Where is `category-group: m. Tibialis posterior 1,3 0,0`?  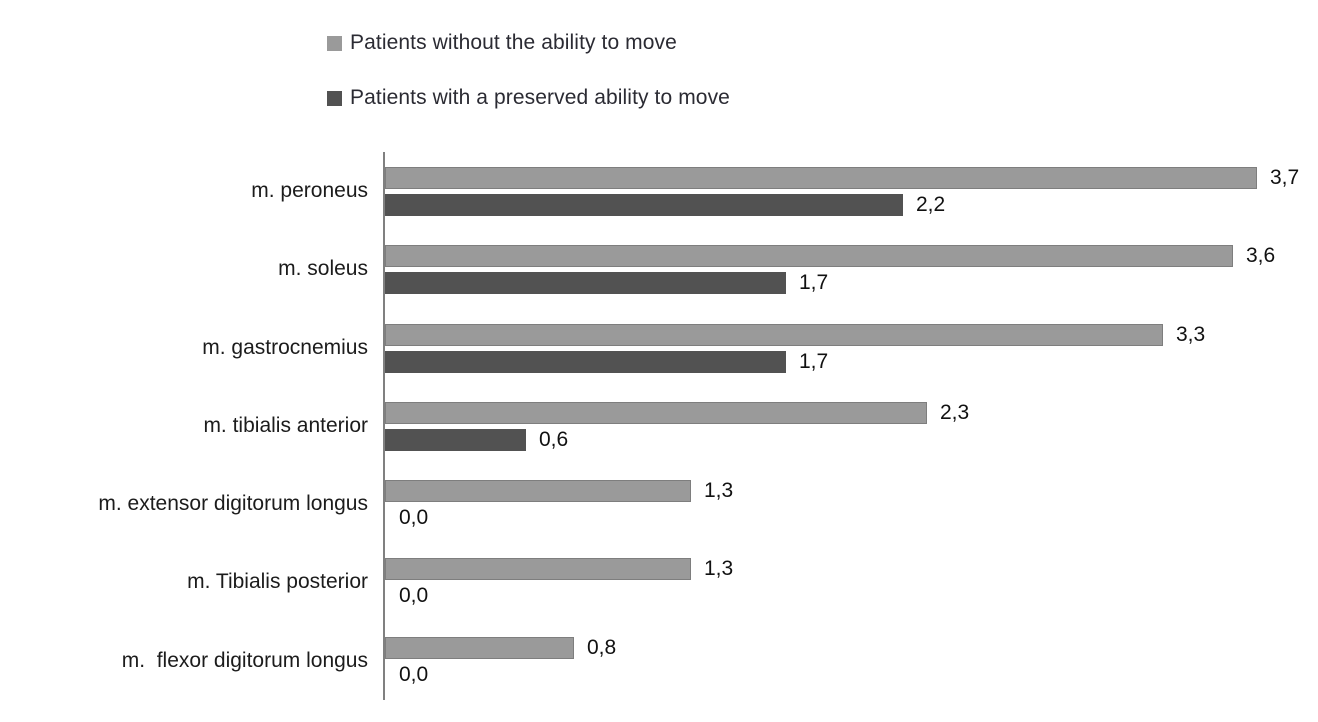
category-group: m. Tibialis posterior 1,3 0,0 is located at coordinates (659, 582).